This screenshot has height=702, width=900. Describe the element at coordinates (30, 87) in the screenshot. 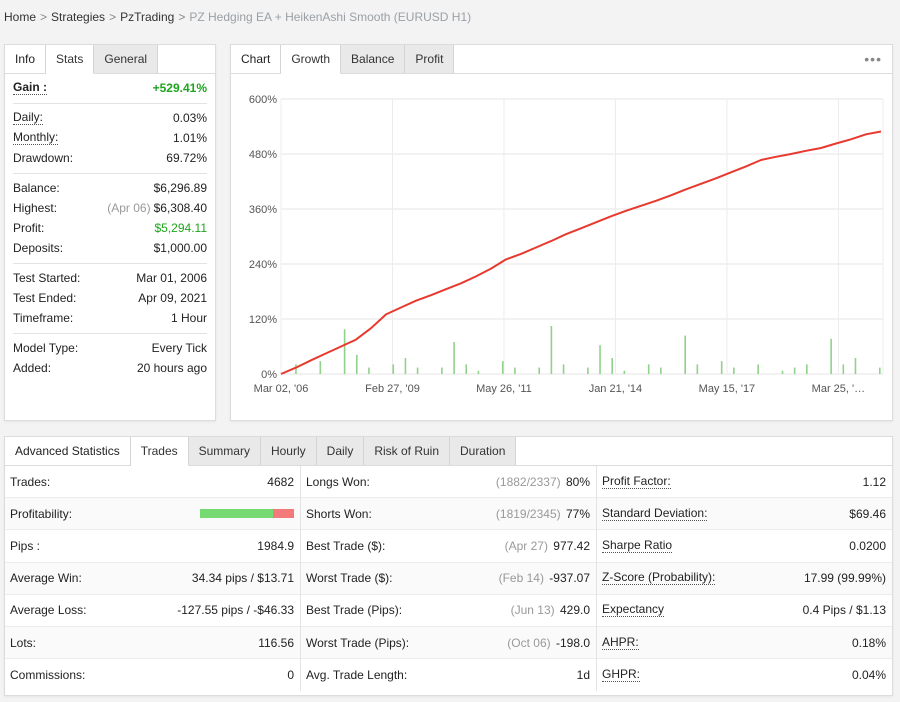

I see `gain-label: Gain :` at that location.